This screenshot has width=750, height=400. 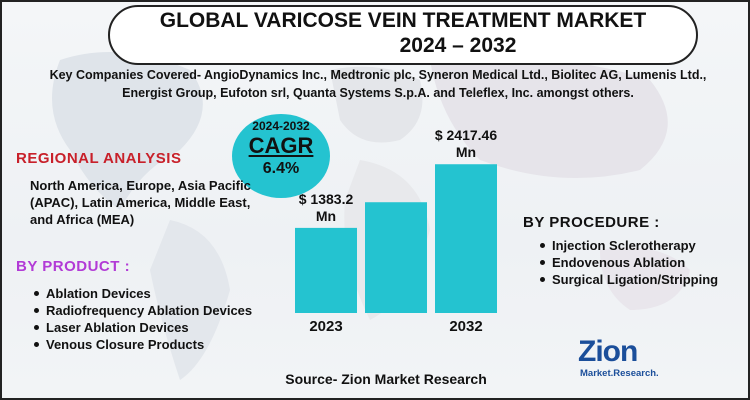 I want to click on bar-2032, so click(x=466, y=238).